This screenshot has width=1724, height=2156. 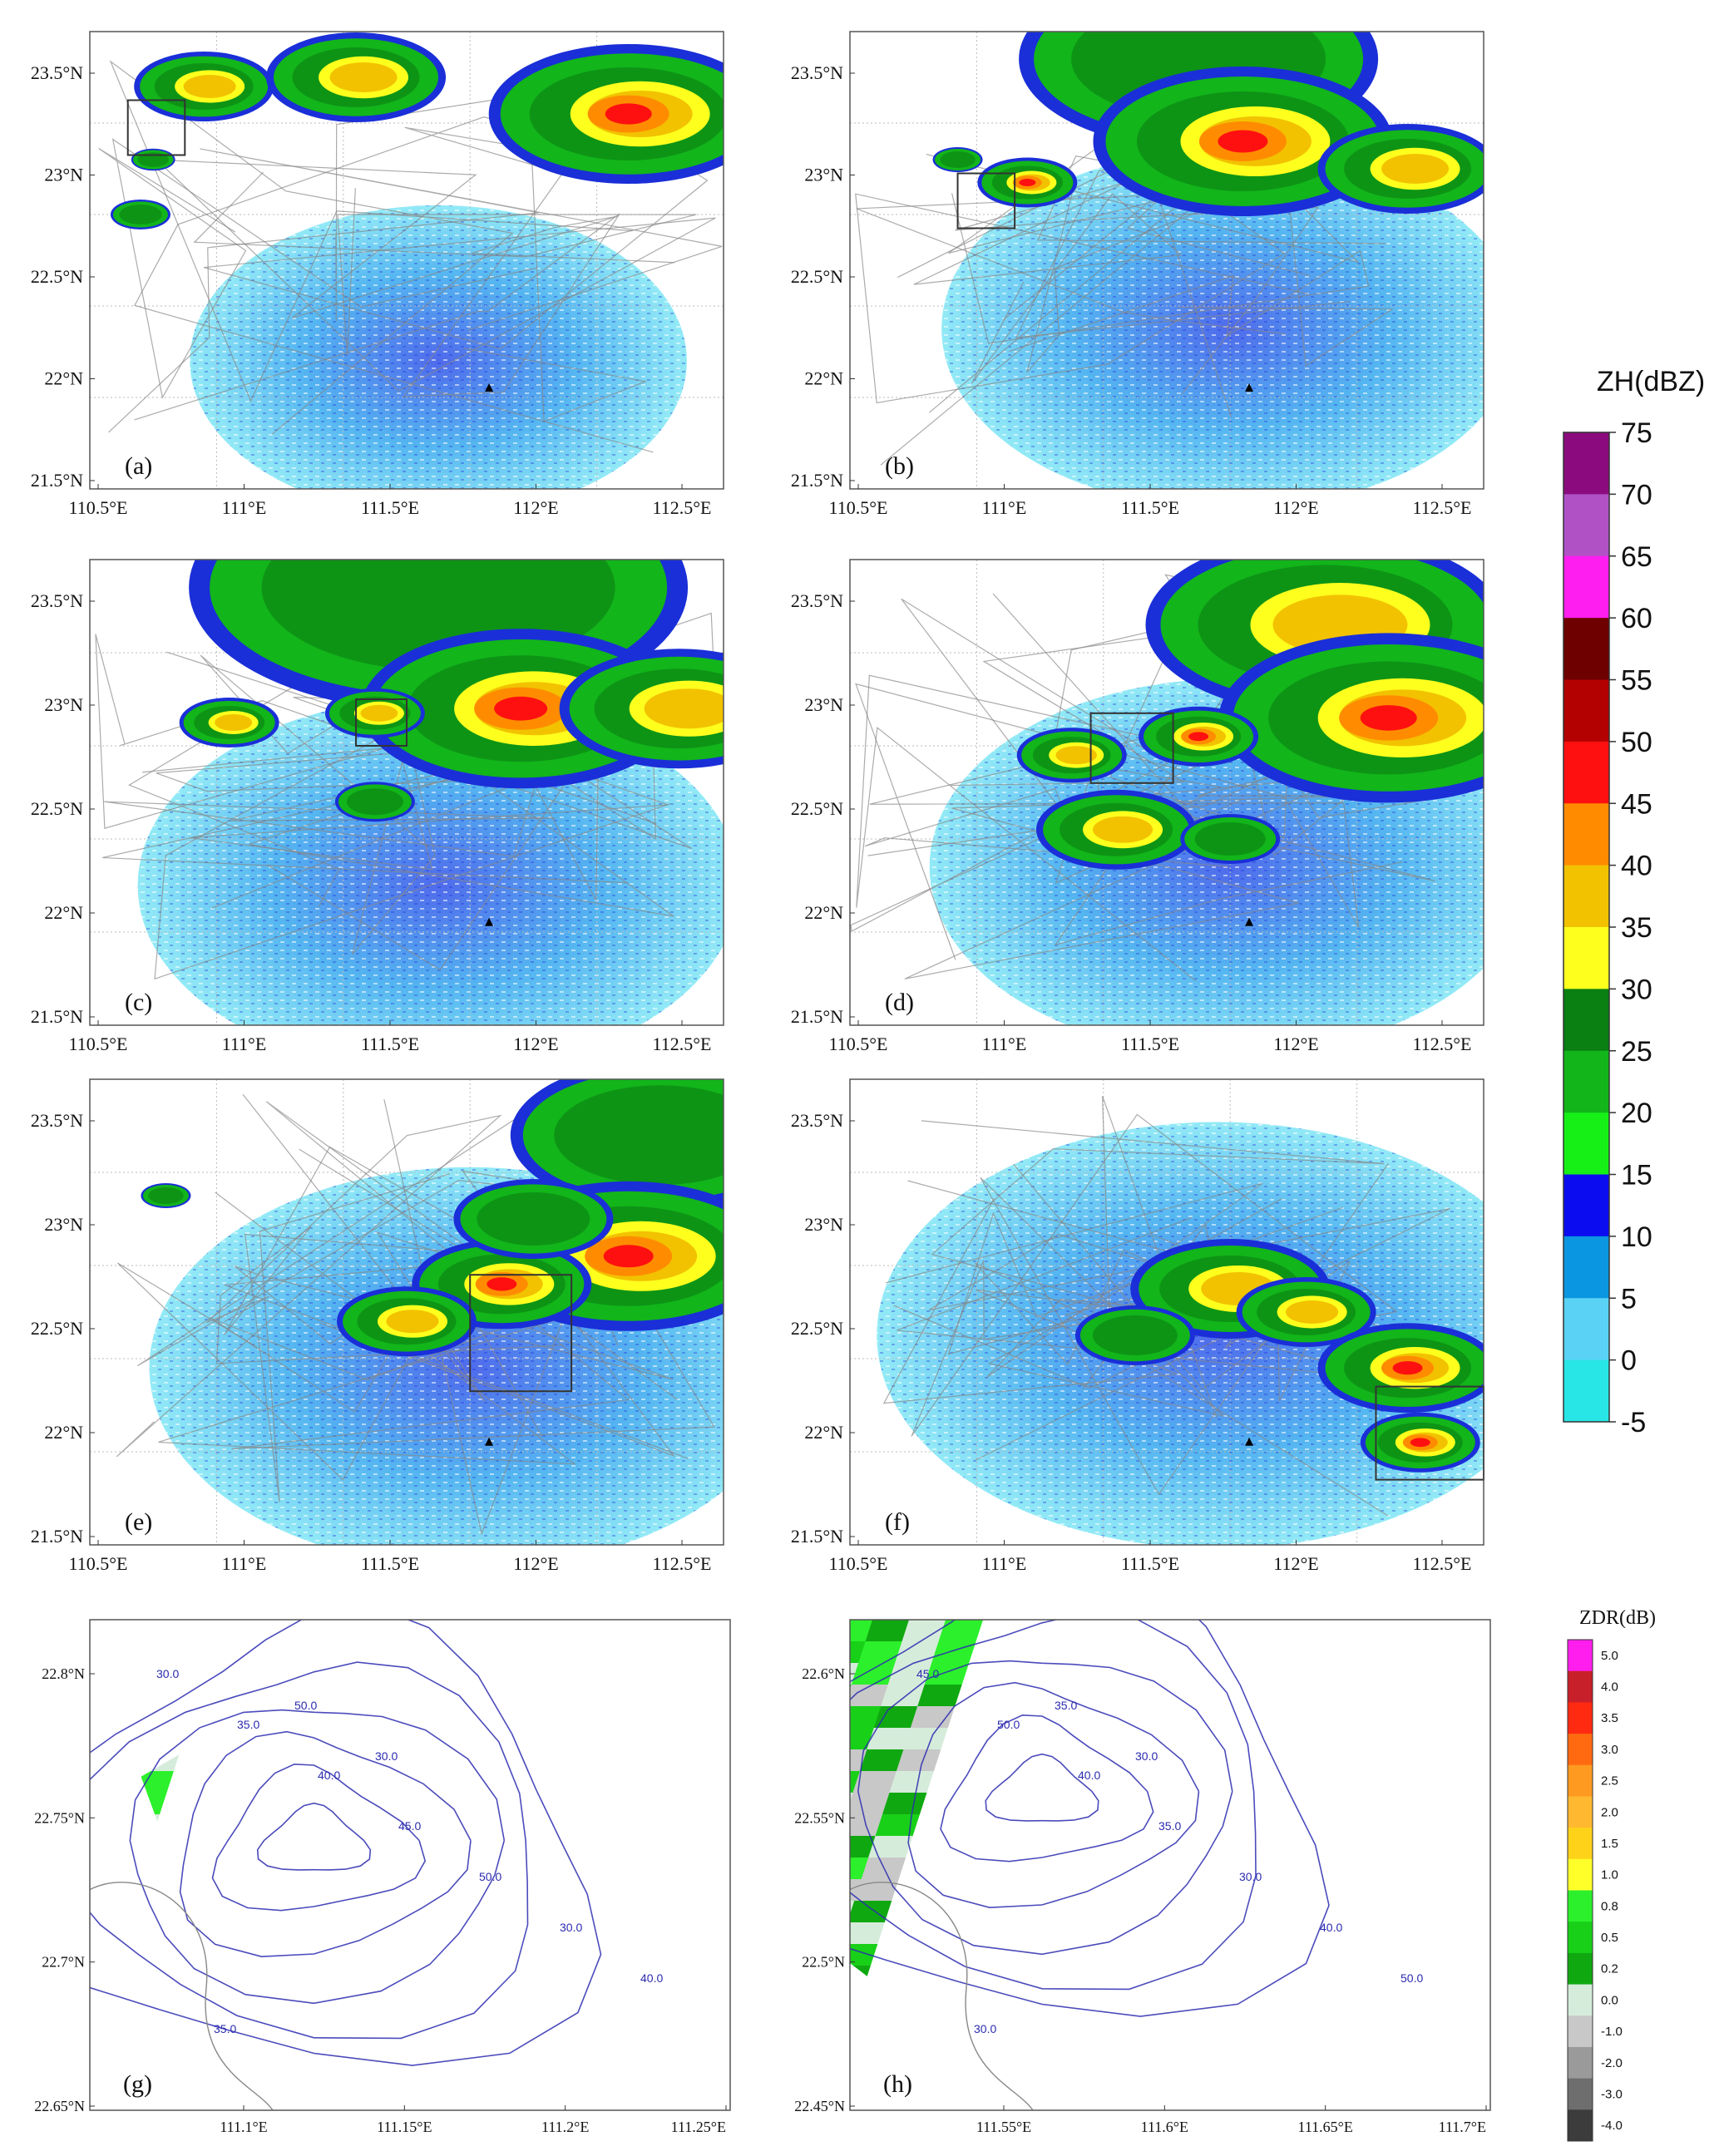 I want to click on lon-tick-label: 111.6°E, so click(x=1165, y=2127).